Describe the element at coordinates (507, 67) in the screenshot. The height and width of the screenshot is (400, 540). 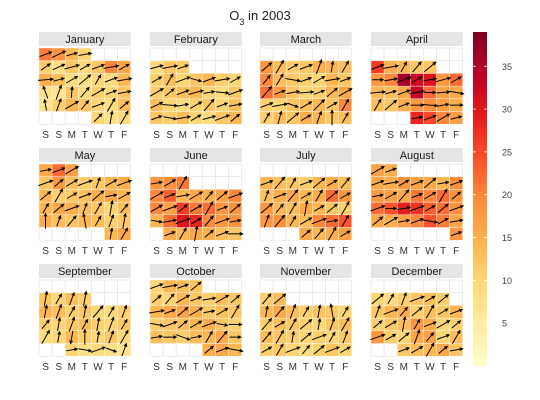
I see `legend-tick-label: 35` at that location.